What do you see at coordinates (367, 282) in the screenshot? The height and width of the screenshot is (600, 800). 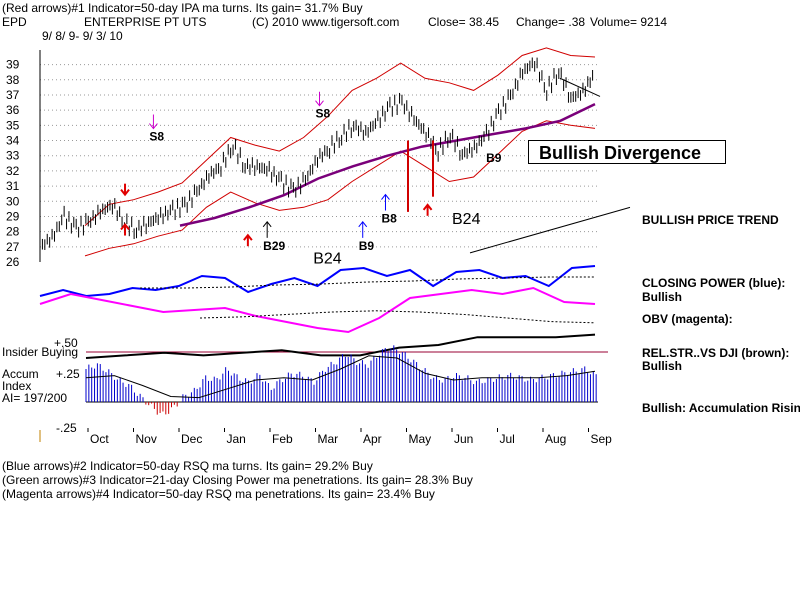 I see `closing-power-ma` at bounding box center [367, 282].